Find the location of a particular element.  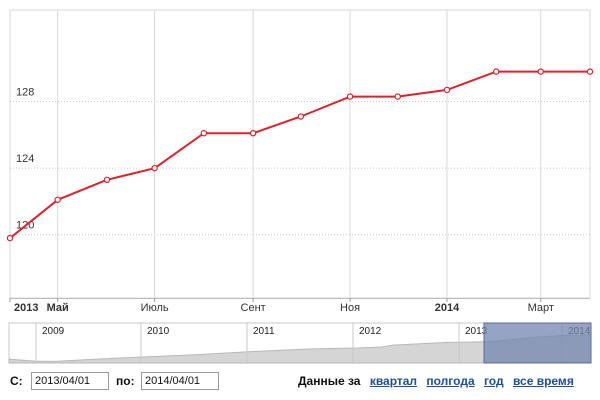

y-tick-label: 124 is located at coordinates (25, 159).